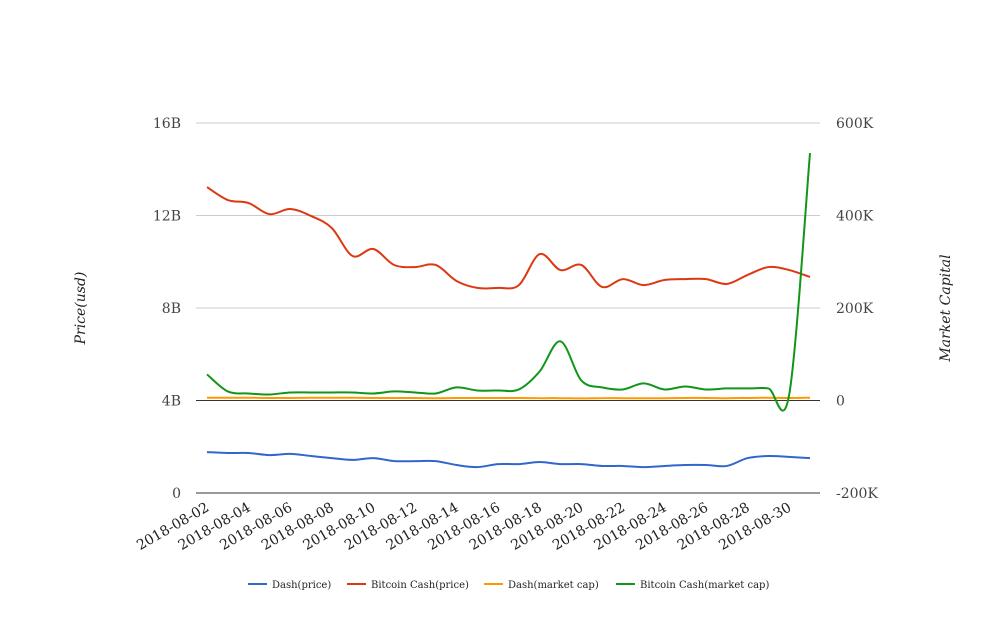 This screenshot has height=620, width=1008. What do you see at coordinates (553, 585) in the screenshot?
I see `legend-label: Dash(market cap)` at bounding box center [553, 585].